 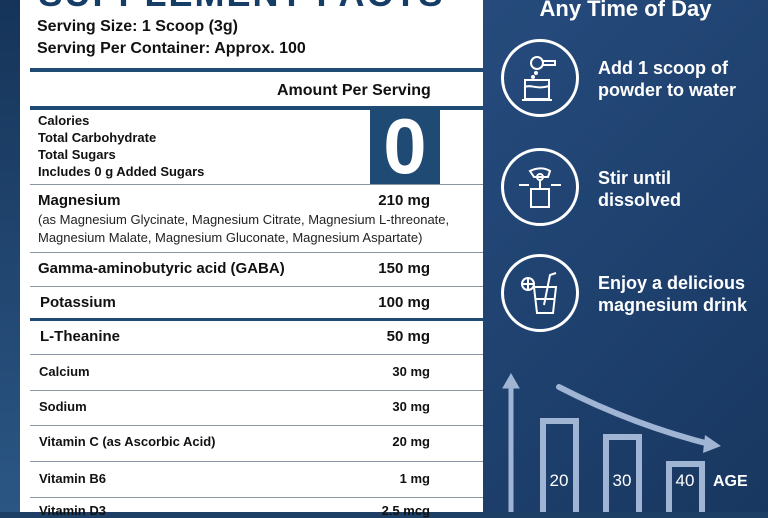 I want to click on step-line: magnesium drink, so click(x=673, y=305).